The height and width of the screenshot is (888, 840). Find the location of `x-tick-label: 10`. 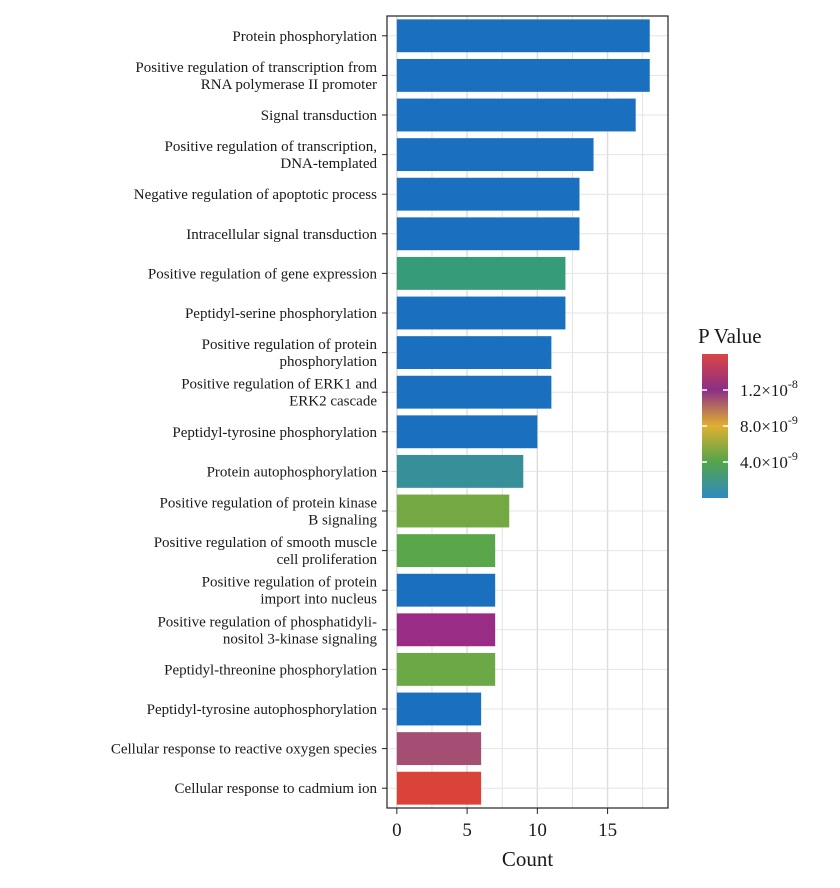

x-tick-label: 10 is located at coordinates (537, 830).